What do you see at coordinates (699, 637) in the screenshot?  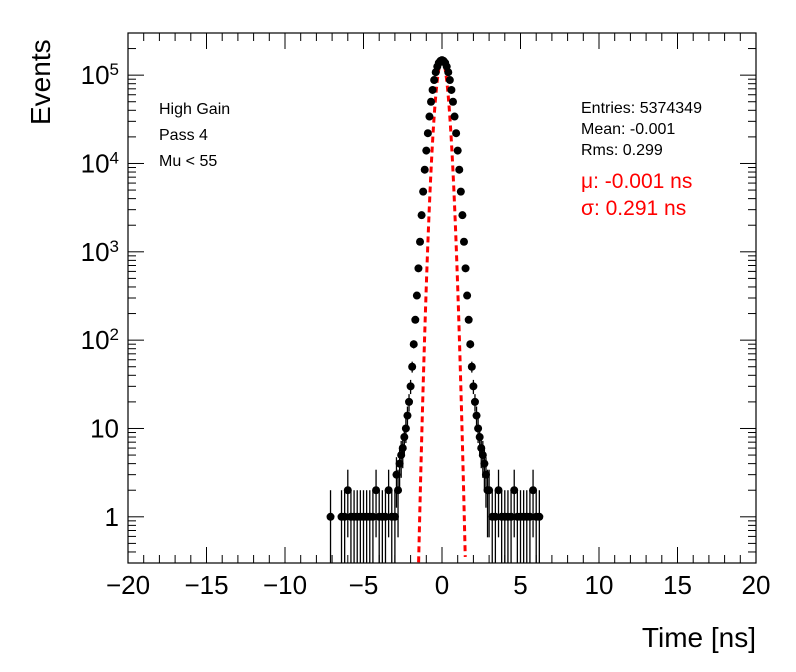 I see `x-axis-title: Time [ns]` at bounding box center [699, 637].